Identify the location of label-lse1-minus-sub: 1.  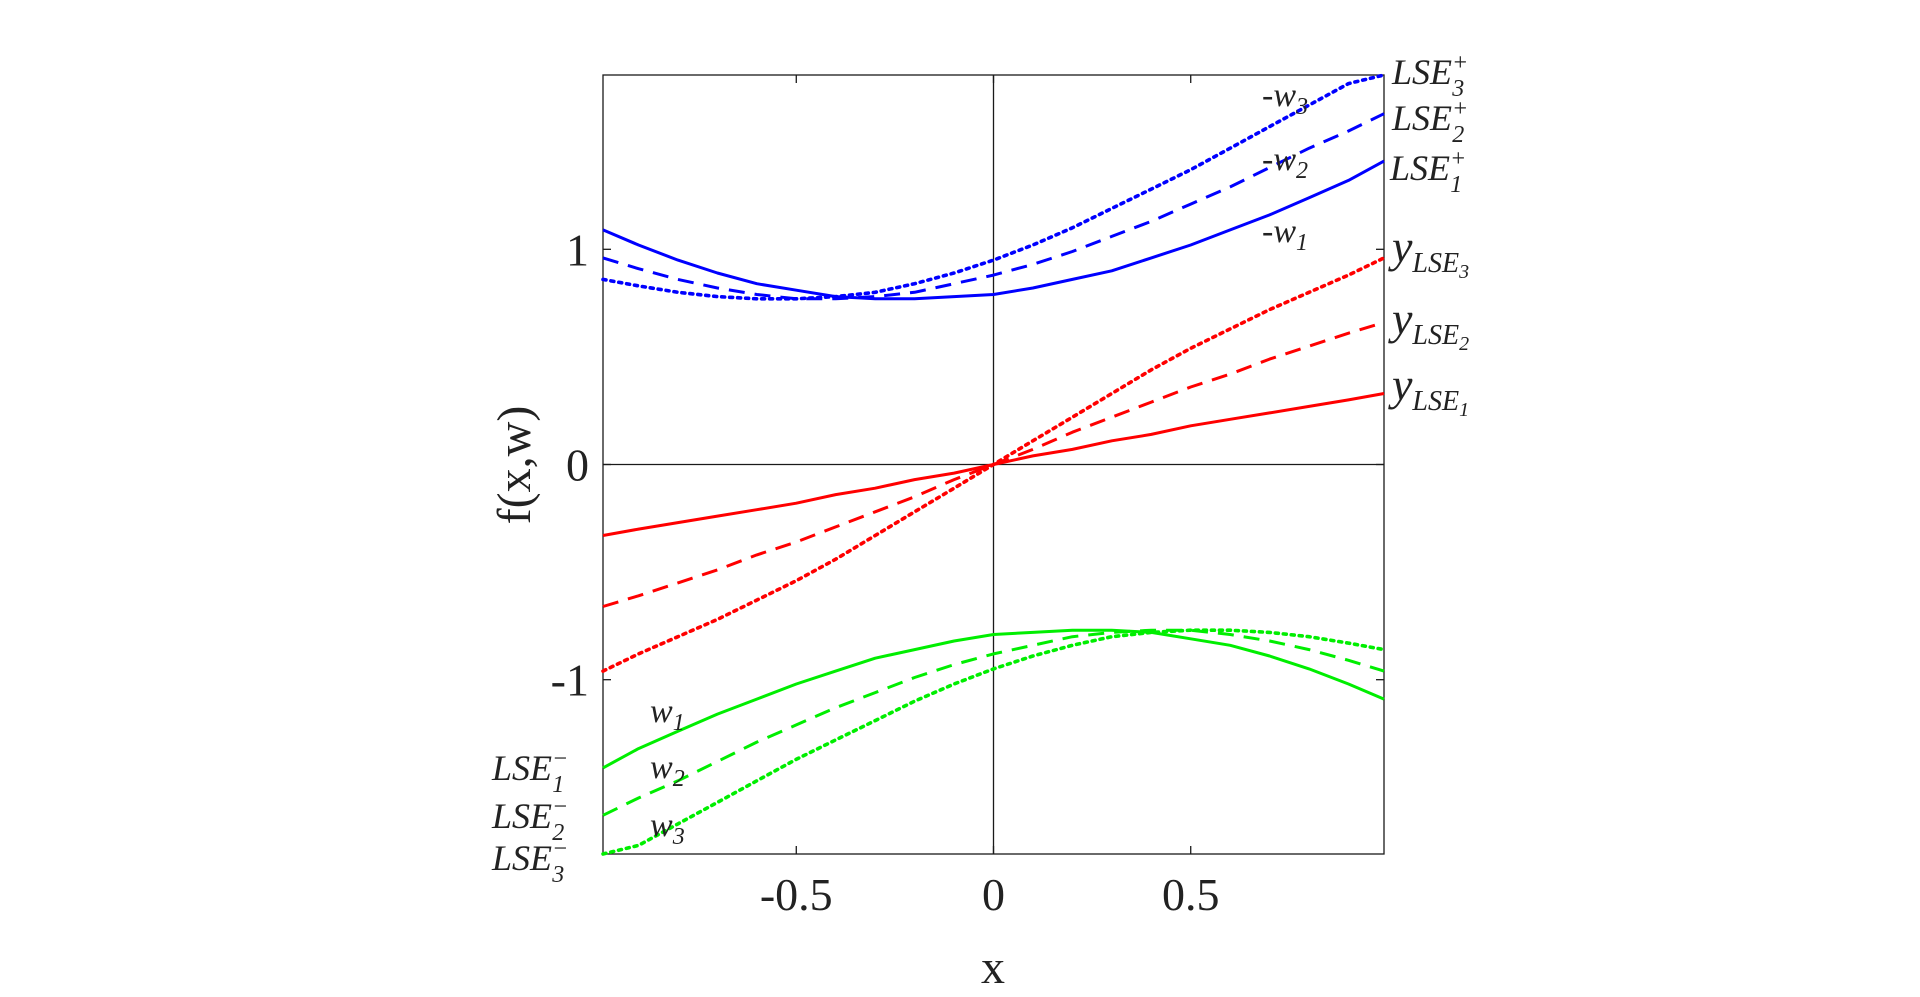
(558, 785).